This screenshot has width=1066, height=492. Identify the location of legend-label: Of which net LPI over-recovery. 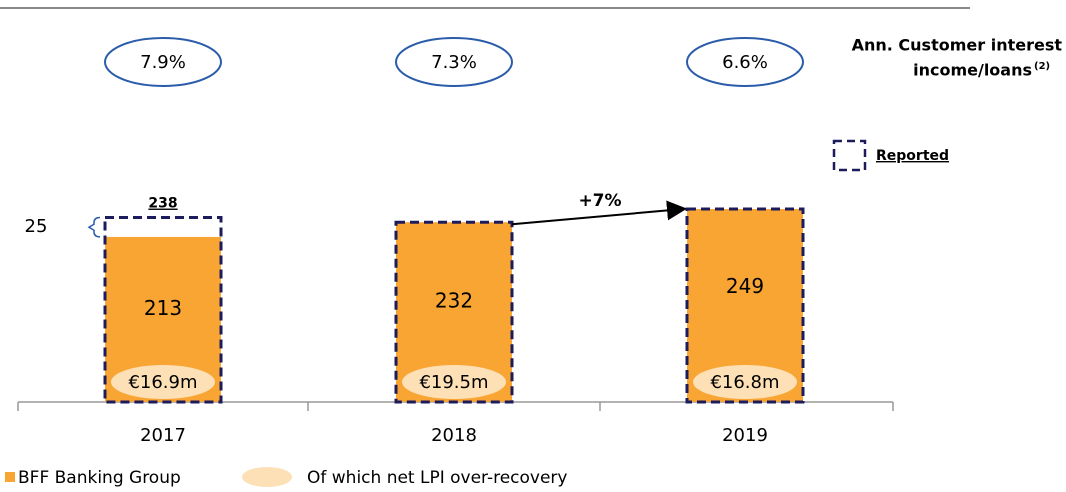
(437, 478).